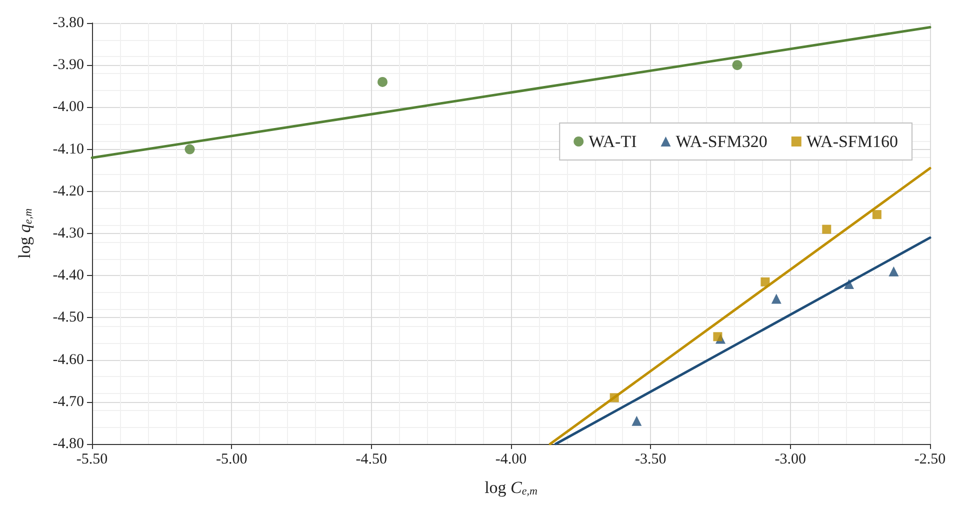  What do you see at coordinates (613, 141) in the screenshot?
I see `legend-label: WA-TI` at bounding box center [613, 141].